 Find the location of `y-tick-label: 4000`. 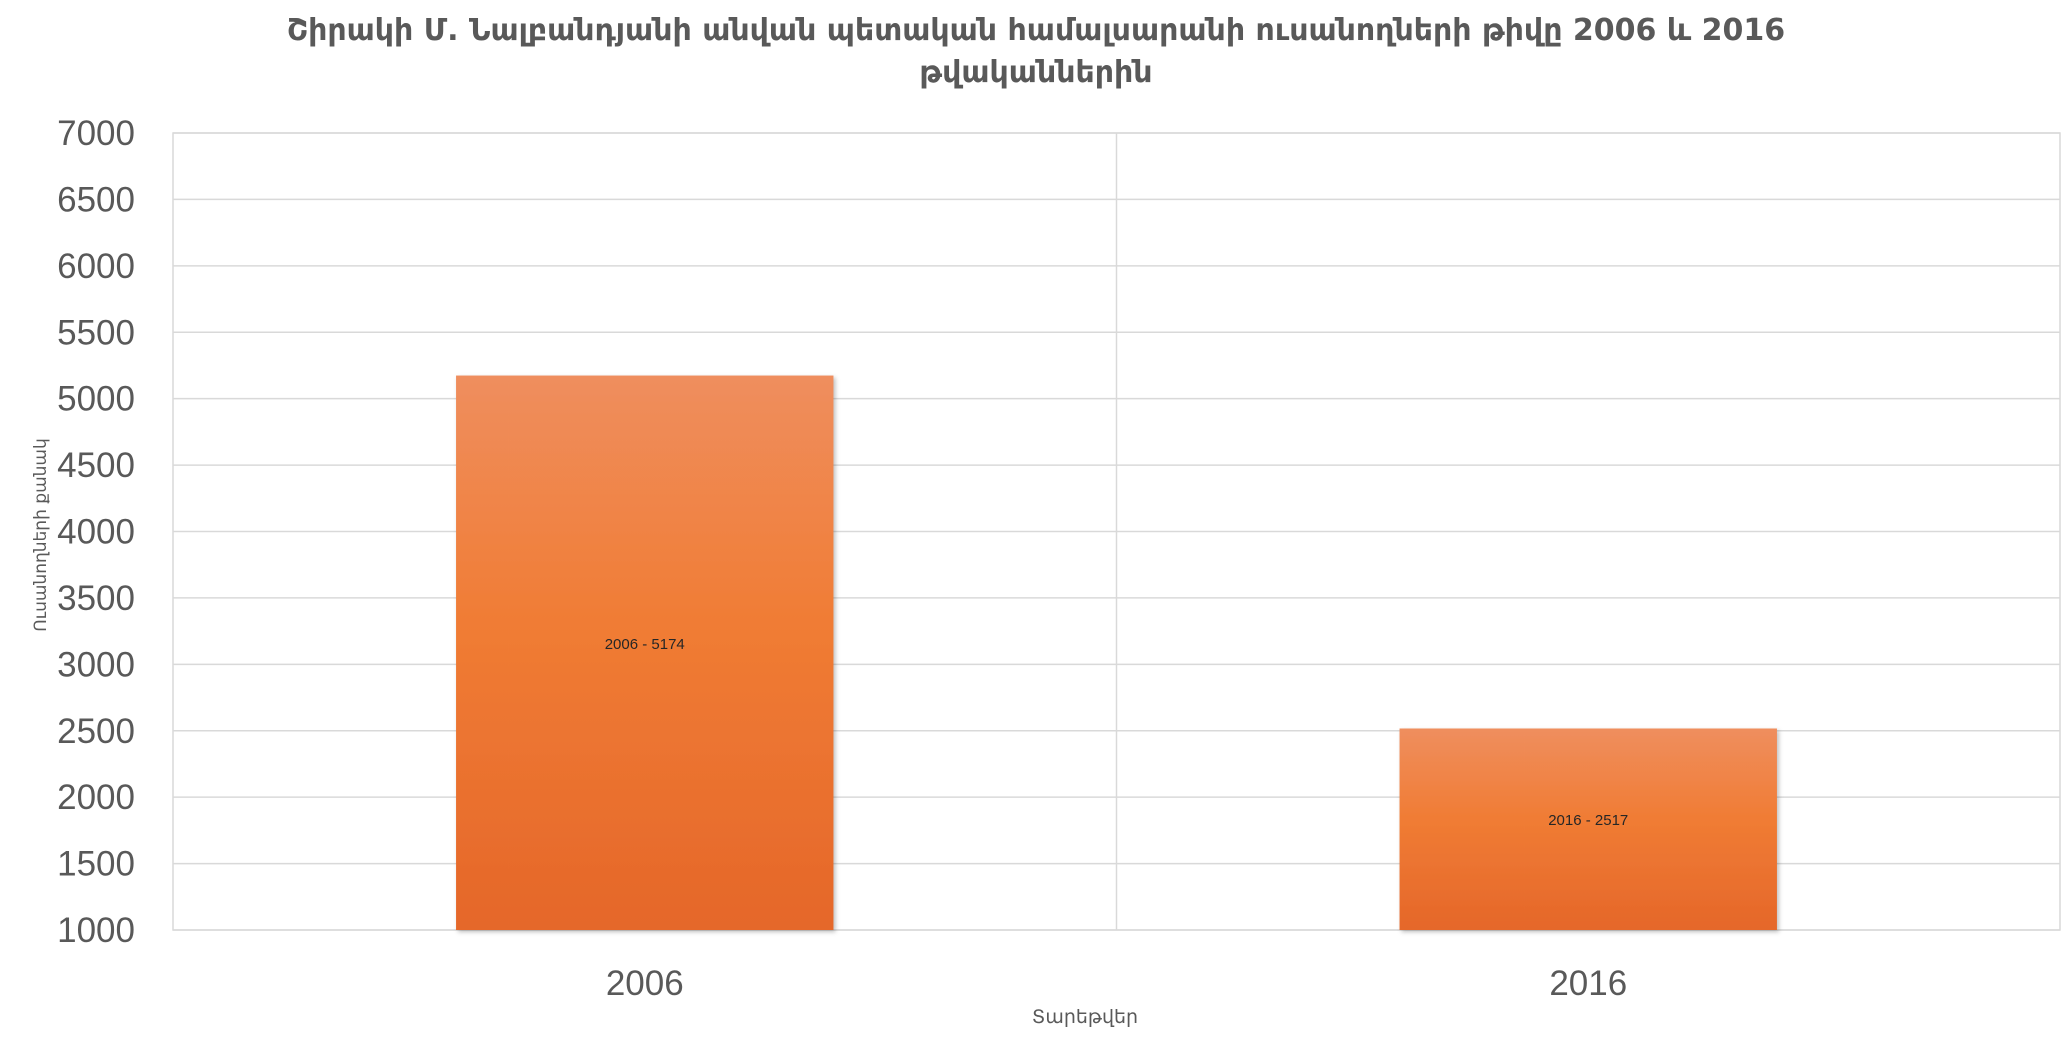

y-tick-label: 4000 is located at coordinates (96, 532).